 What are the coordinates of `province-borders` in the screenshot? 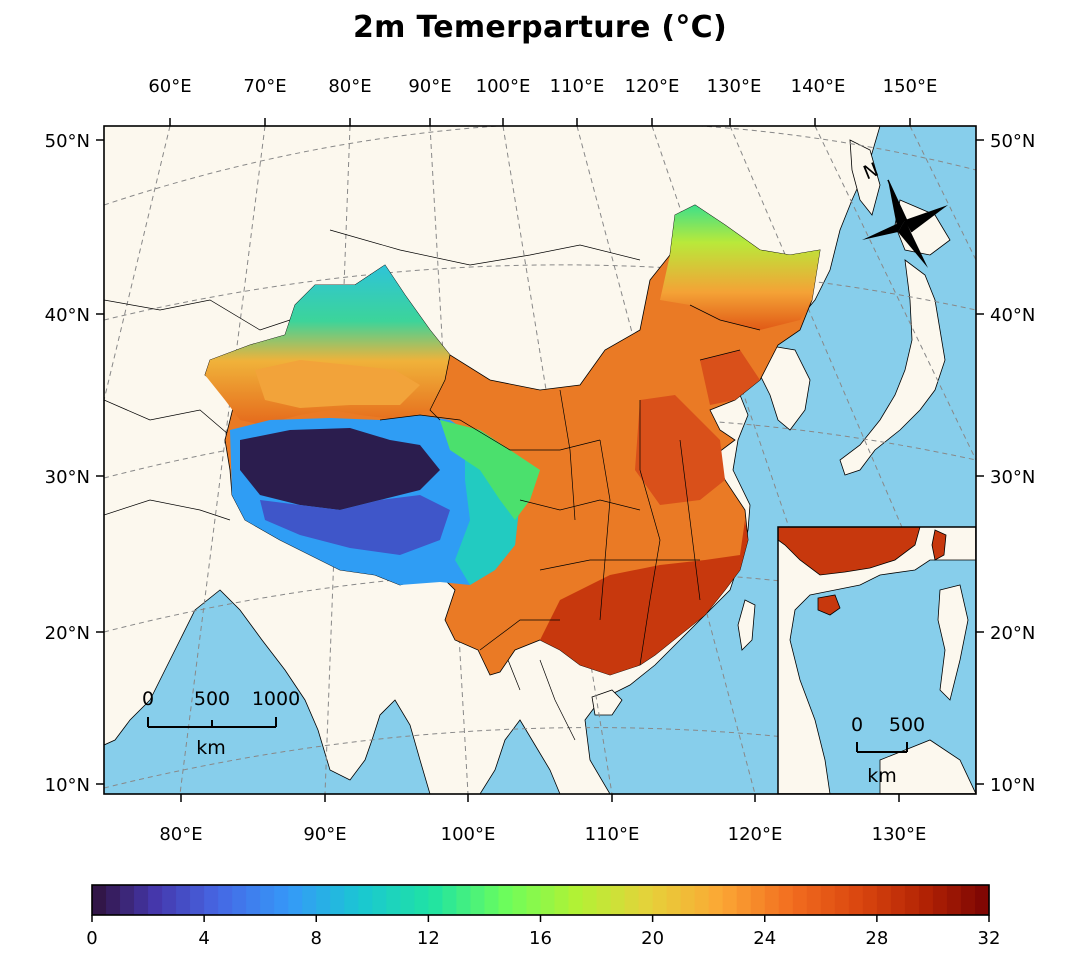 It's located at (570, 485).